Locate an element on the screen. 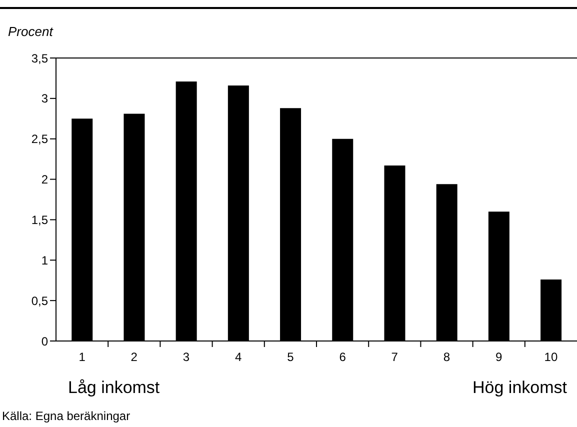  y-tick-label: 2 is located at coordinates (44, 179).